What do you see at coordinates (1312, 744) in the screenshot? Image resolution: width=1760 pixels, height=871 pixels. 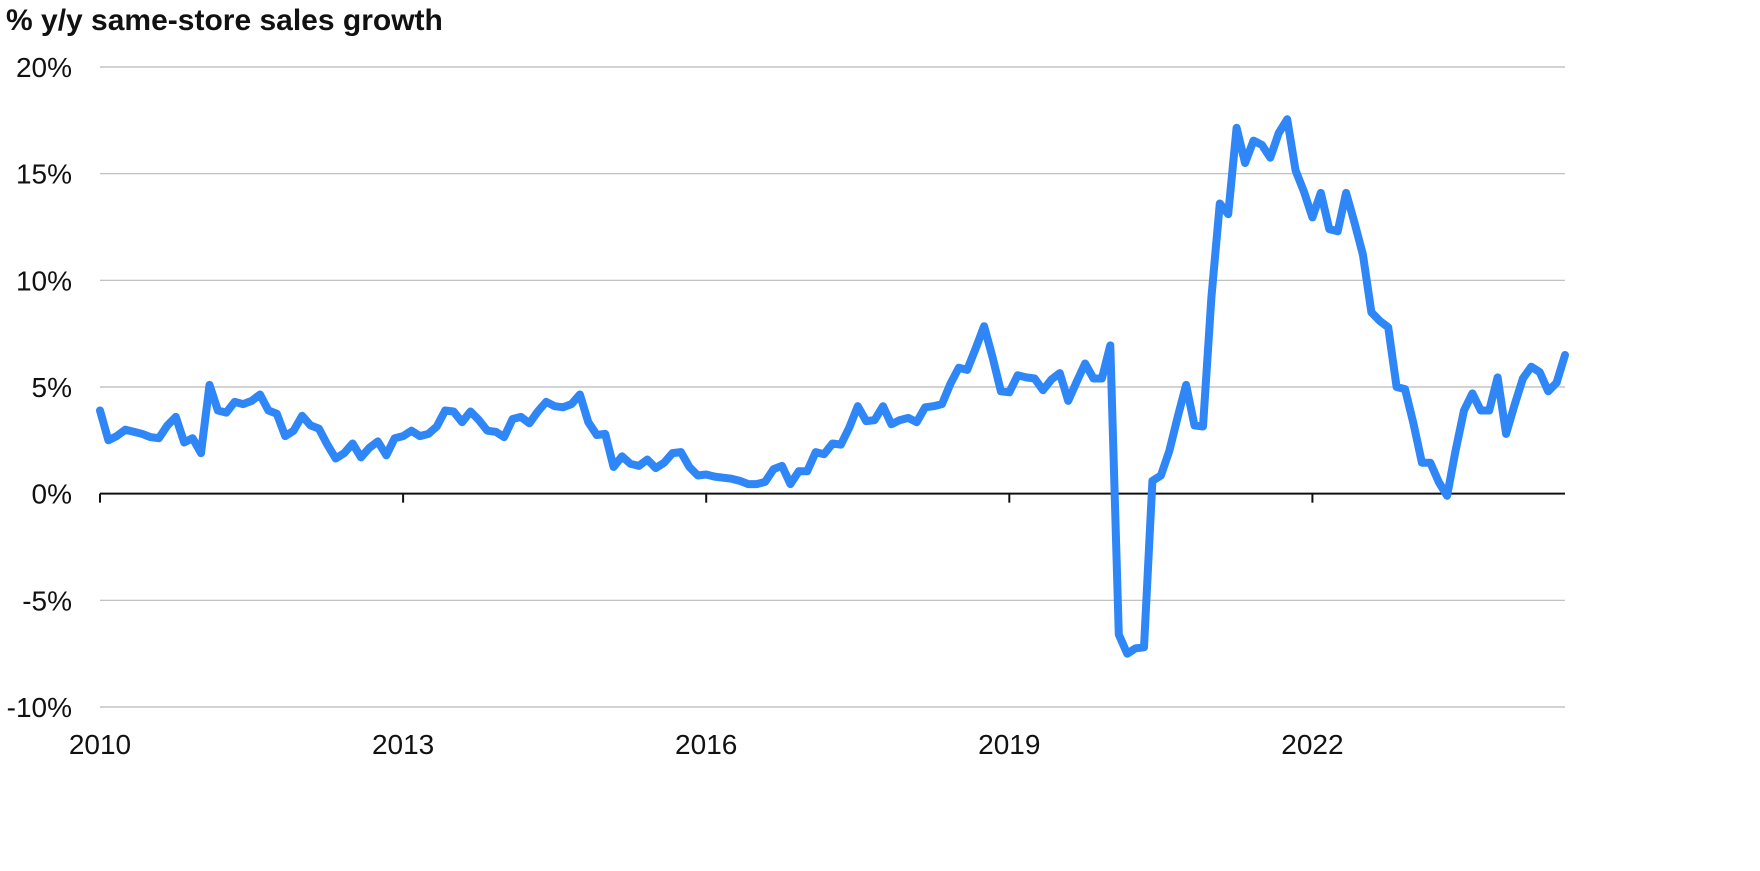 I see `x-tick-label: 2022` at bounding box center [1312, 744].